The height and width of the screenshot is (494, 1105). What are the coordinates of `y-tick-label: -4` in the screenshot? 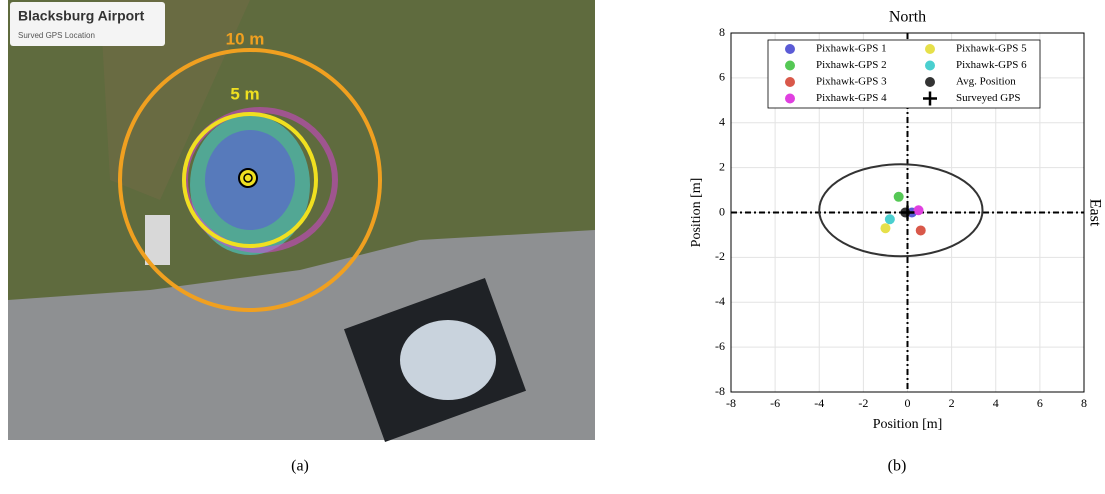 It's located at (720, 301).